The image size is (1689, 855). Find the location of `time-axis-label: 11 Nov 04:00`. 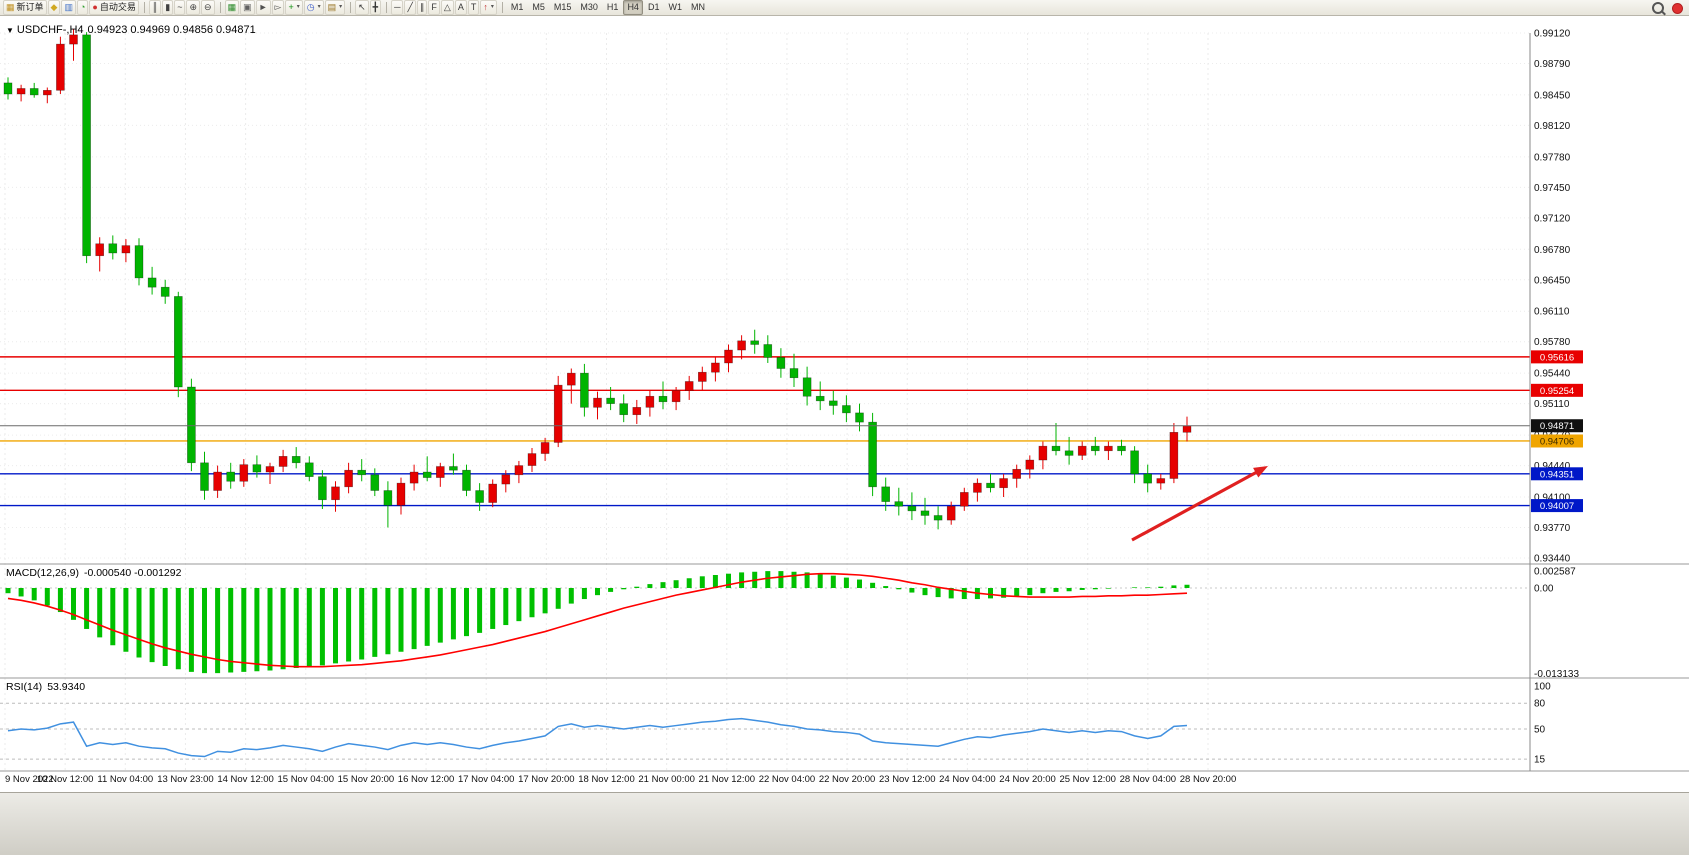

time-axis-label: 11 Nov 04:00 is located at coordinates (125, 779).